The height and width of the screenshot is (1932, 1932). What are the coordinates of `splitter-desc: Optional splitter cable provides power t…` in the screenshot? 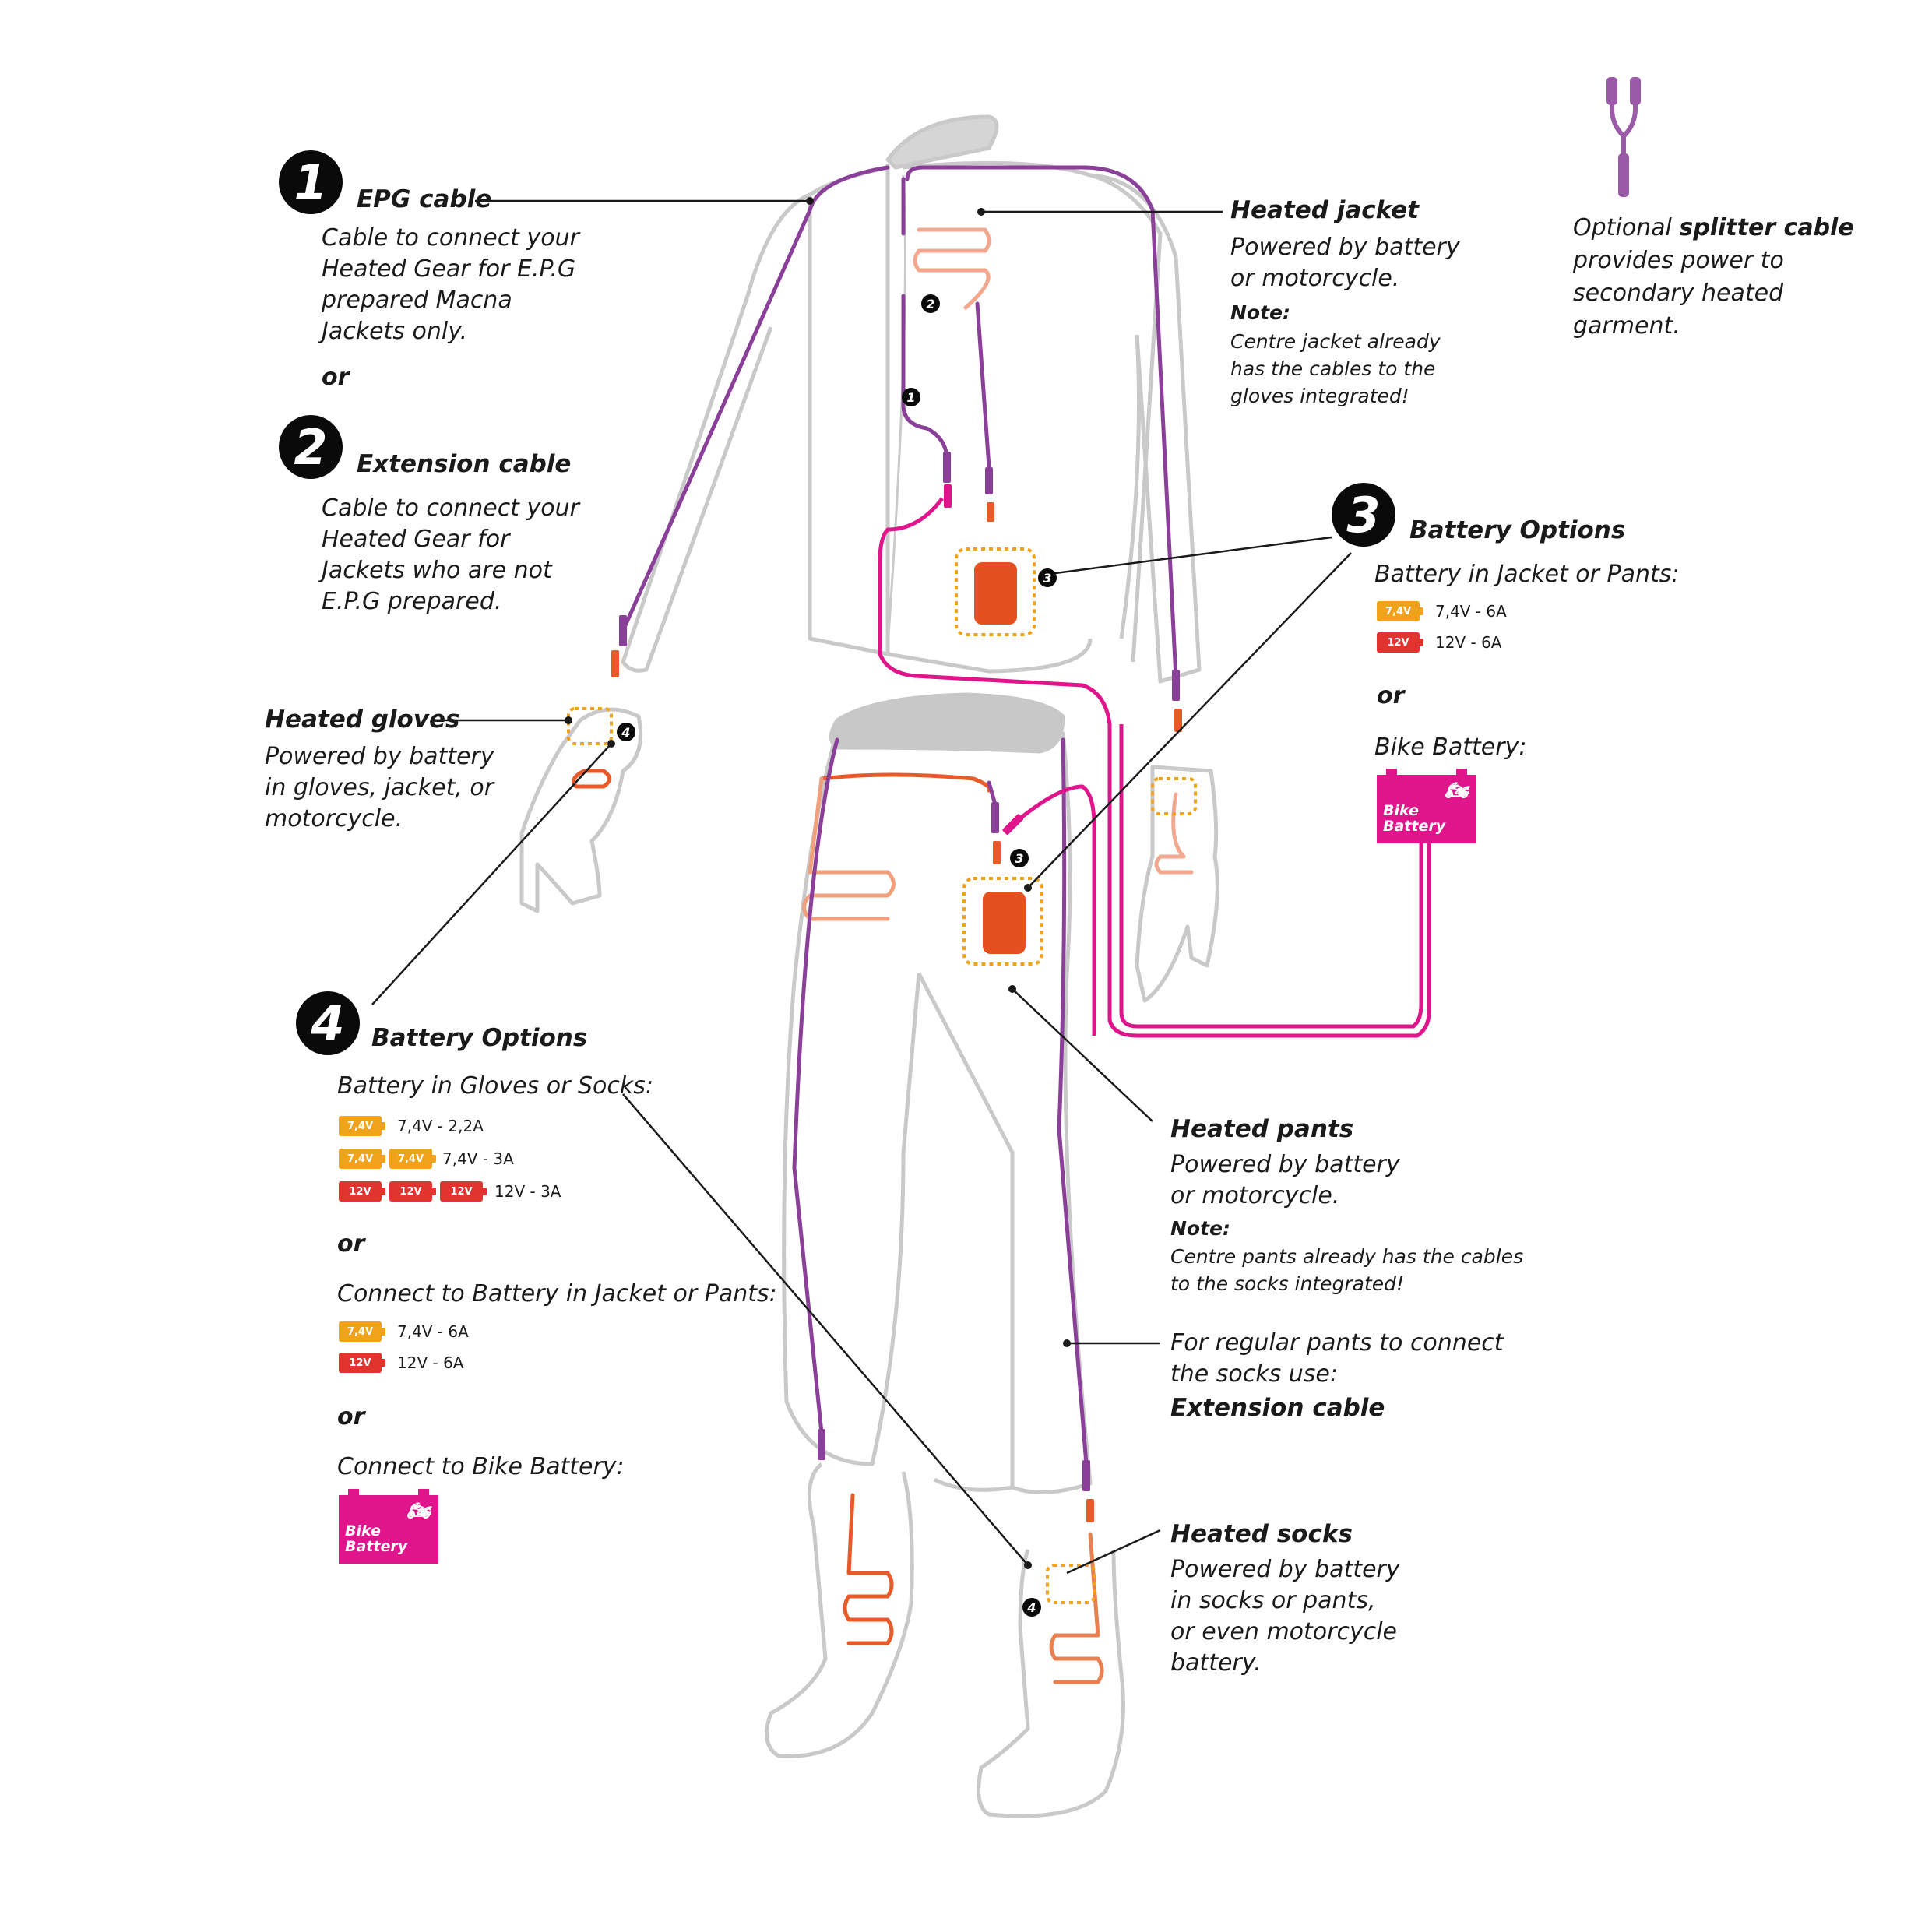 It's located at (1713, 277).